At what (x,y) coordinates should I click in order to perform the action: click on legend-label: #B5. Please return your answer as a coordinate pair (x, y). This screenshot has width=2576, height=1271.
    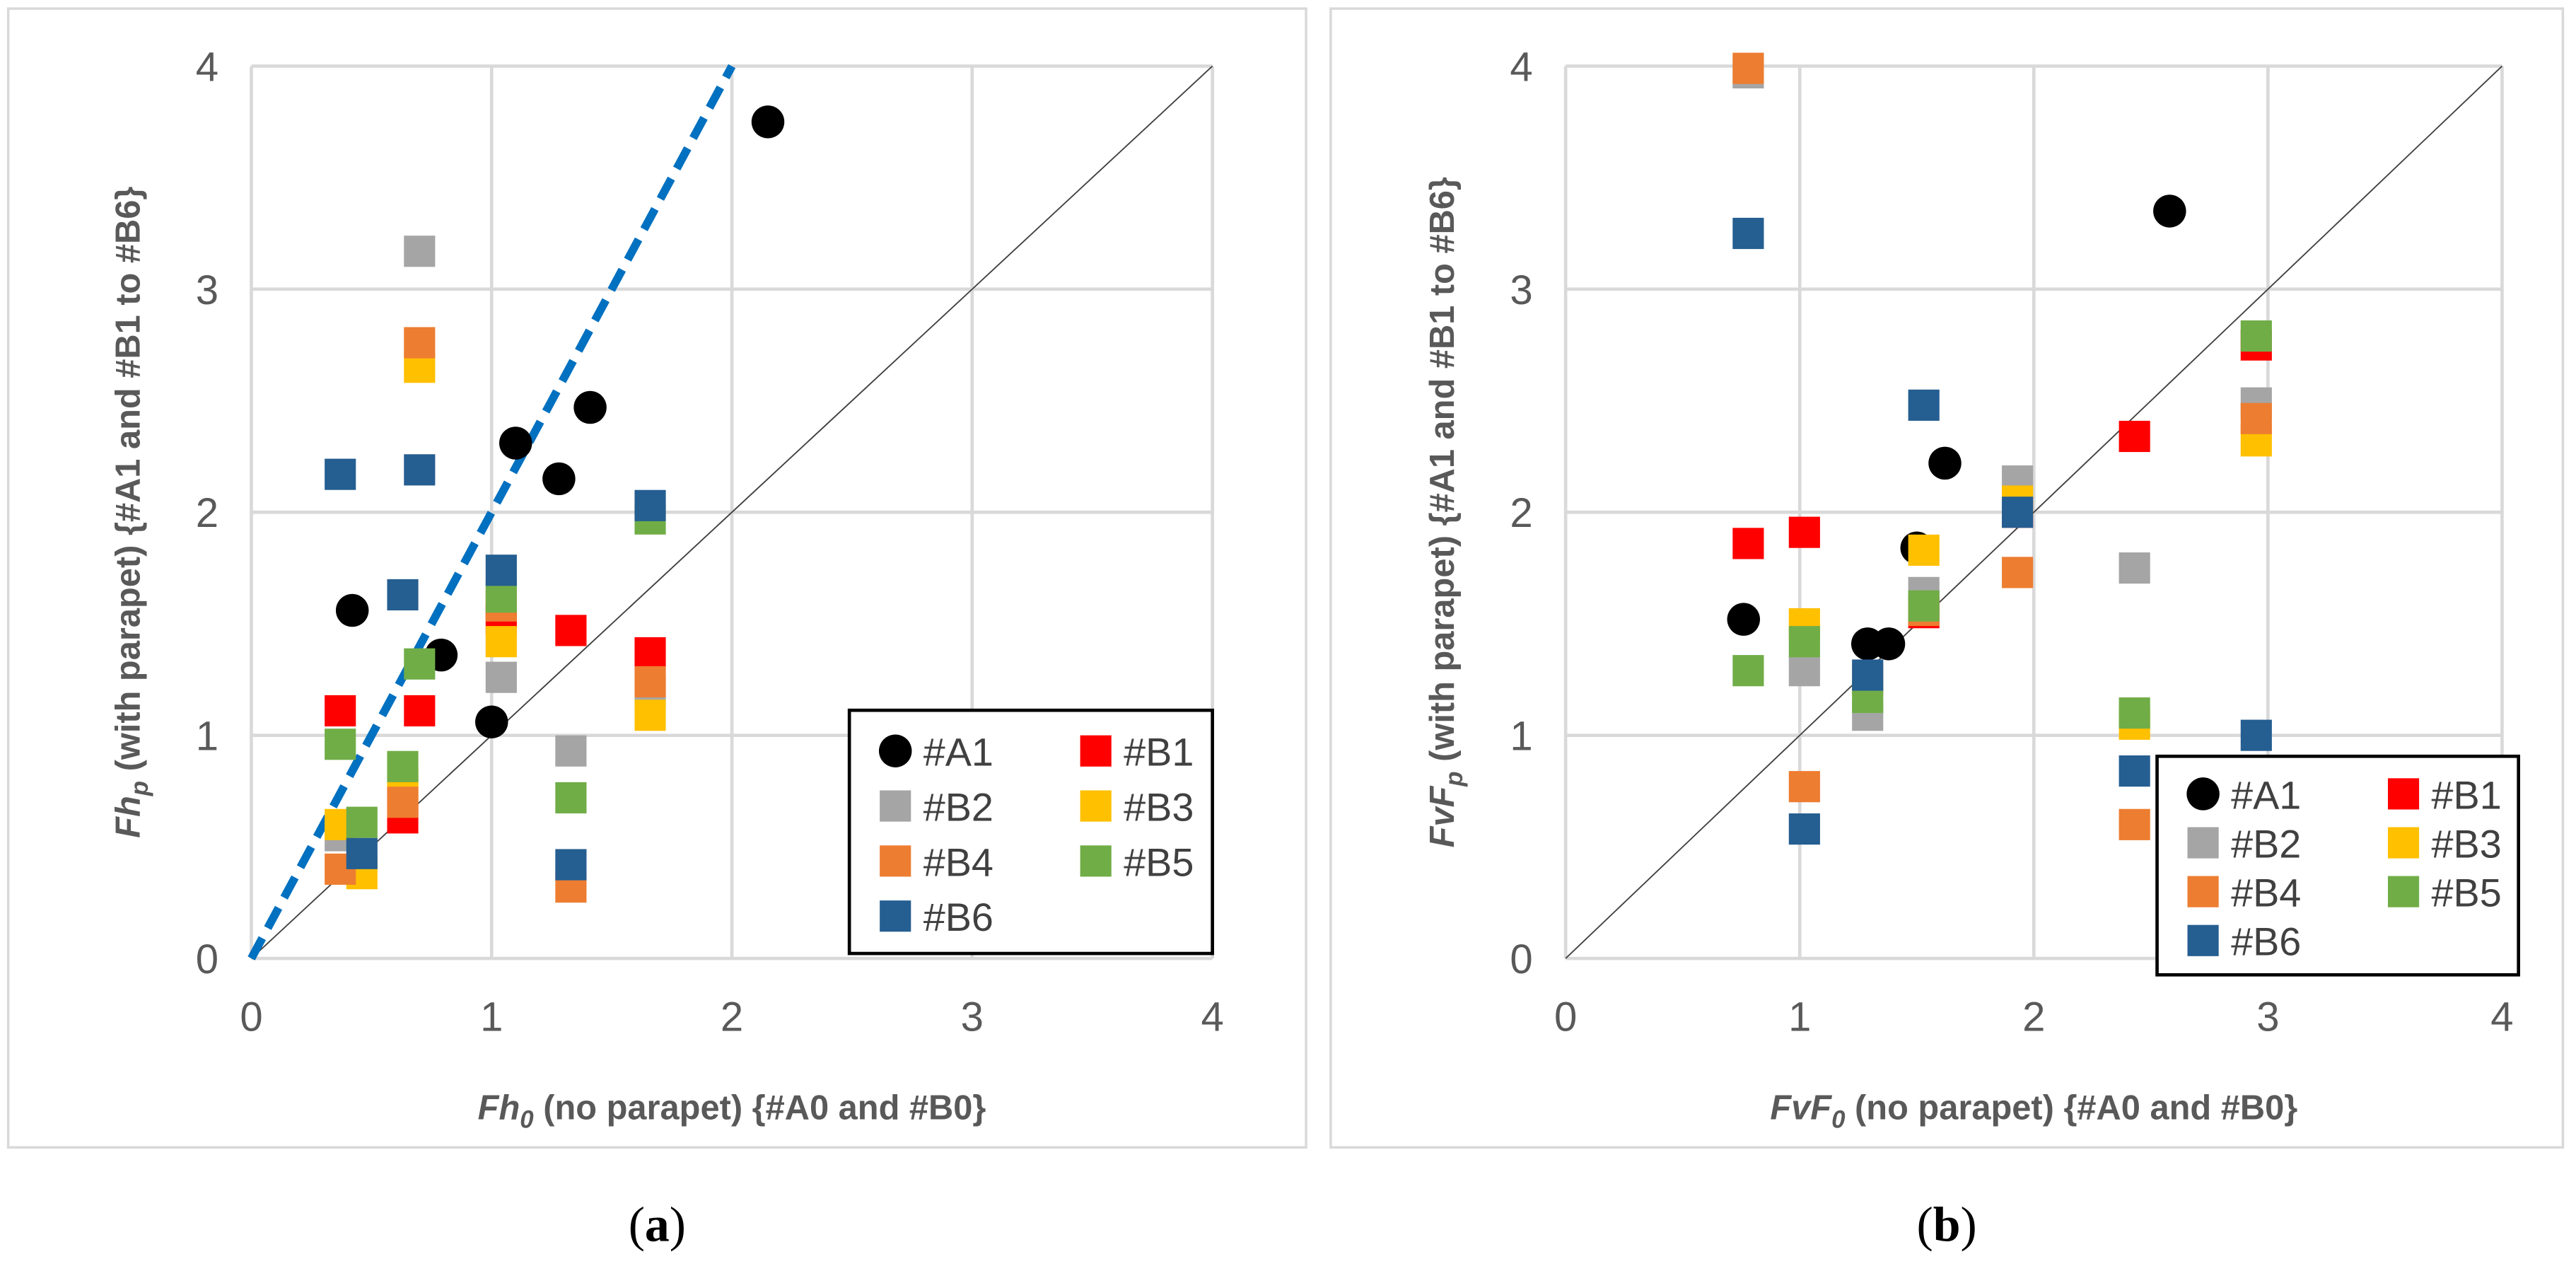
    Looking at the image, I should click on (2467, 893).